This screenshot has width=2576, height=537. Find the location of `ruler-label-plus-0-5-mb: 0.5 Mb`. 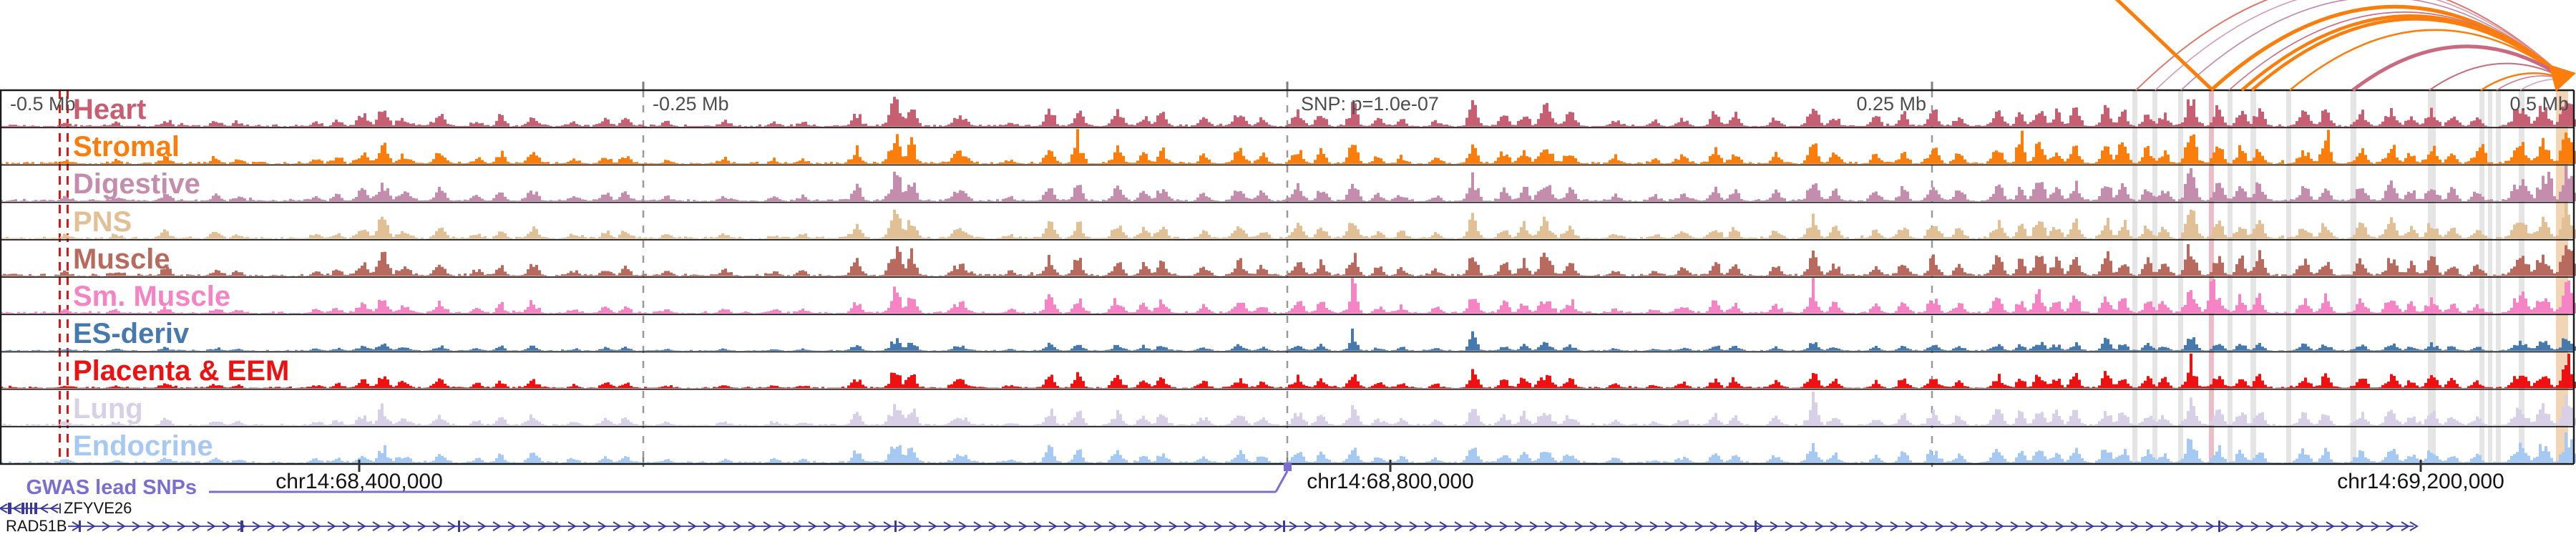

ruler-label-plus-0-5-mb: 0.5 Mb is located at coordinates (2539, 104).